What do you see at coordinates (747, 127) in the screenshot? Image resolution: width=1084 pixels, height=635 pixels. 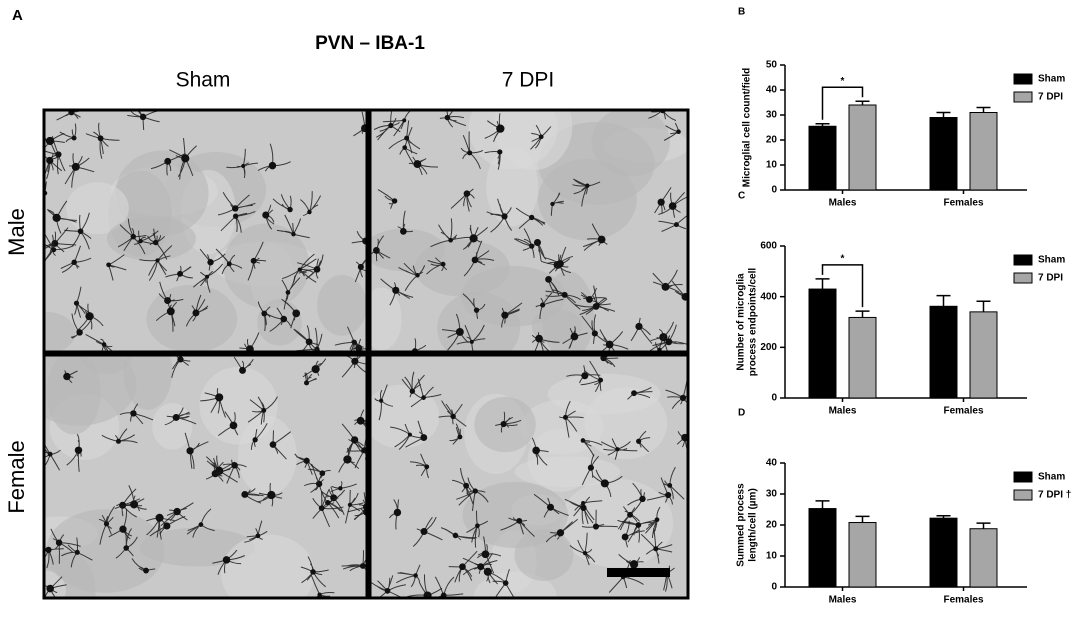 I see `y-axis-label: Microglial cell count/field` at bounding box center [747, 127].